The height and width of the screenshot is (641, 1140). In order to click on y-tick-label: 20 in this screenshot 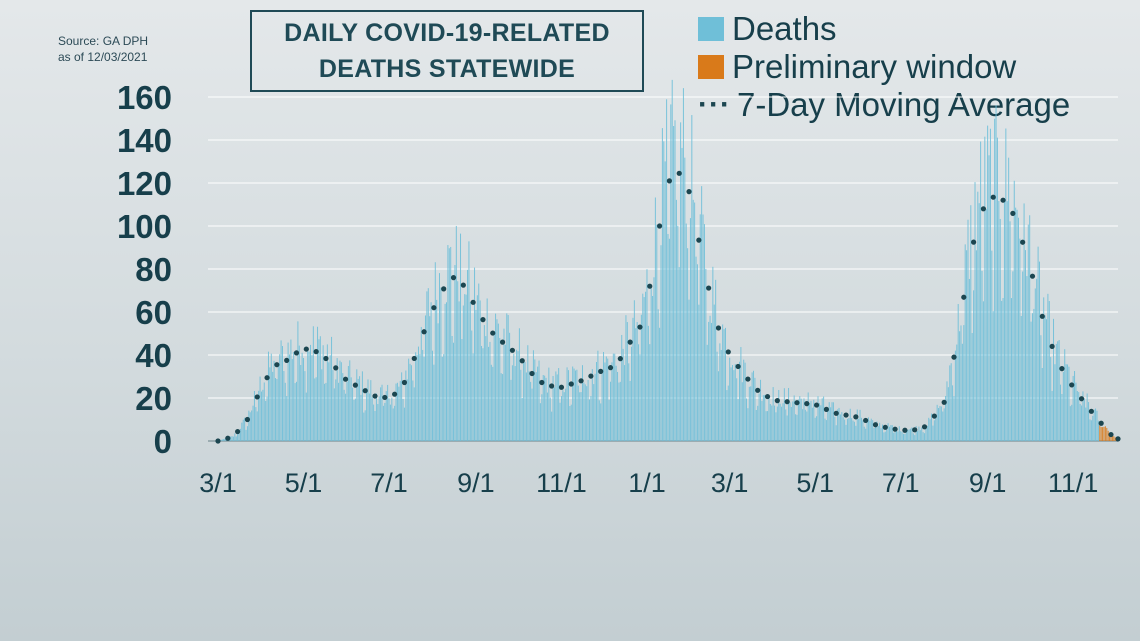, I will do `click(153, 398)`.